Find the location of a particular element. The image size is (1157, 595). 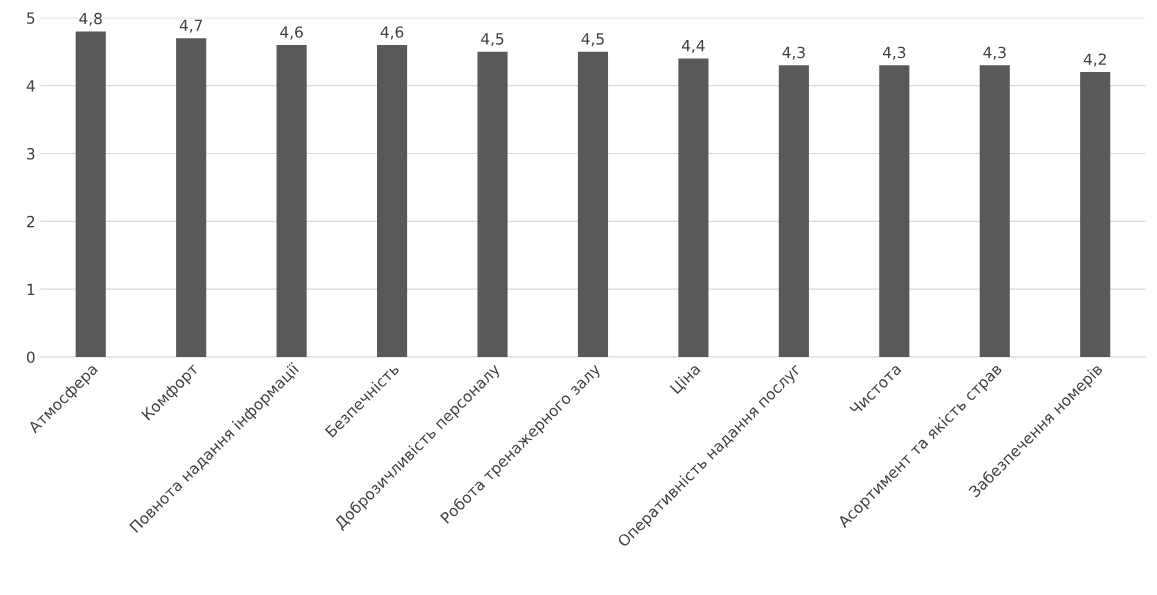

y-tick-label: 3 is located at coordinates (31, 153).